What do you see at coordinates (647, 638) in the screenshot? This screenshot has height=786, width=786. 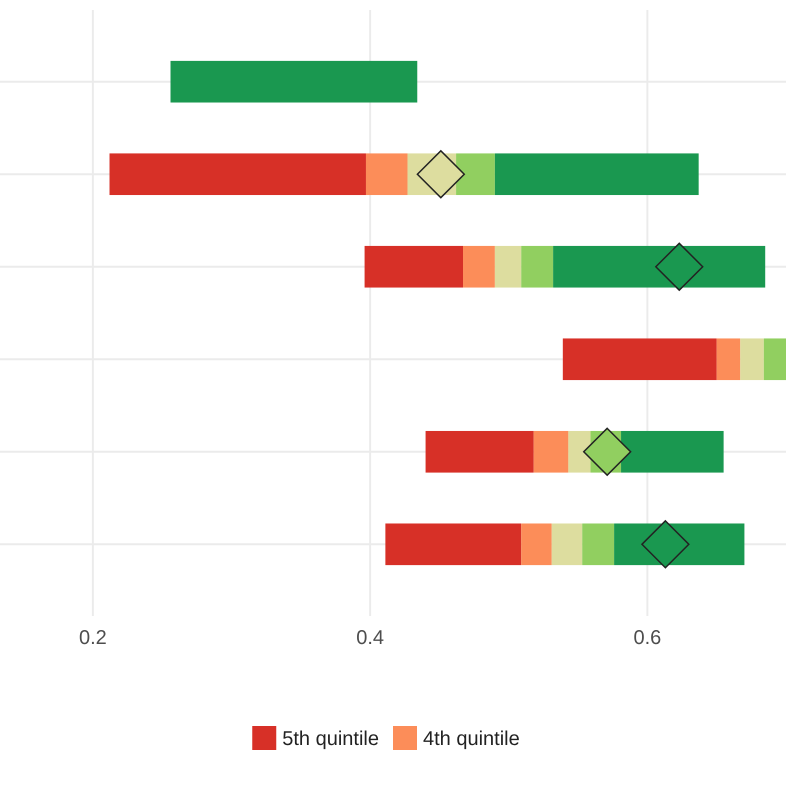 I see `x-tick-label: 0.6` at bounding box center [647, 638].